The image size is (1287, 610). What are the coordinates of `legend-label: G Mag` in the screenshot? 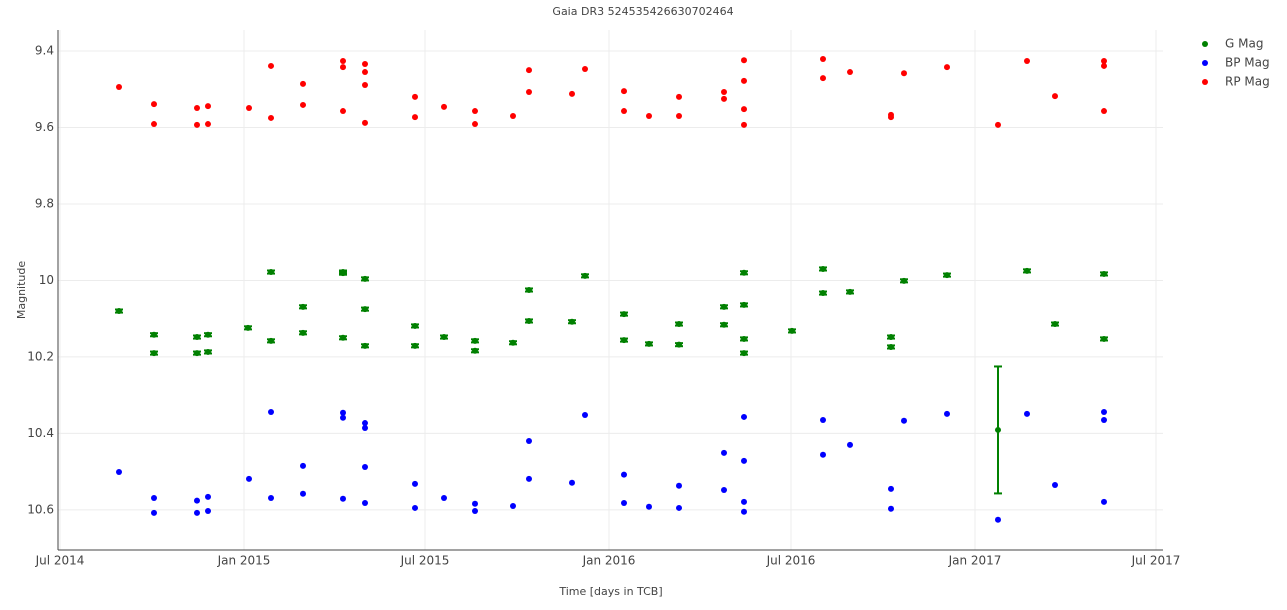 It's located at (1244, 44).